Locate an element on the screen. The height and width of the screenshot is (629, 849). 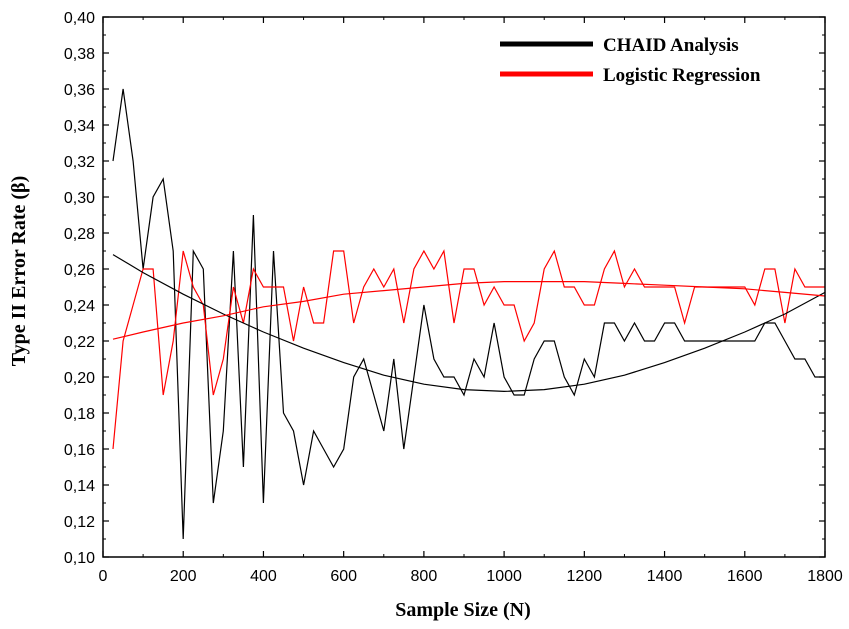
x-axis-title: Sample Size (N) is located at coordinates (463, 610).